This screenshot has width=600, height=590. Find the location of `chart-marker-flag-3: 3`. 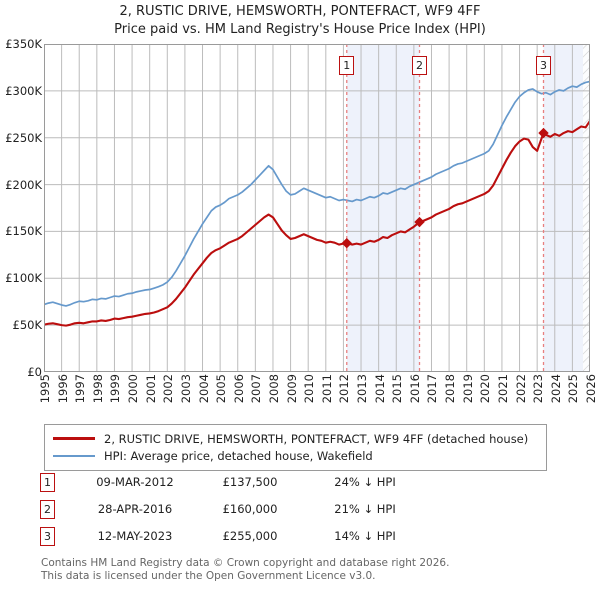

chart-marker-flag-3: 3 is located at coordinates (543, 65).